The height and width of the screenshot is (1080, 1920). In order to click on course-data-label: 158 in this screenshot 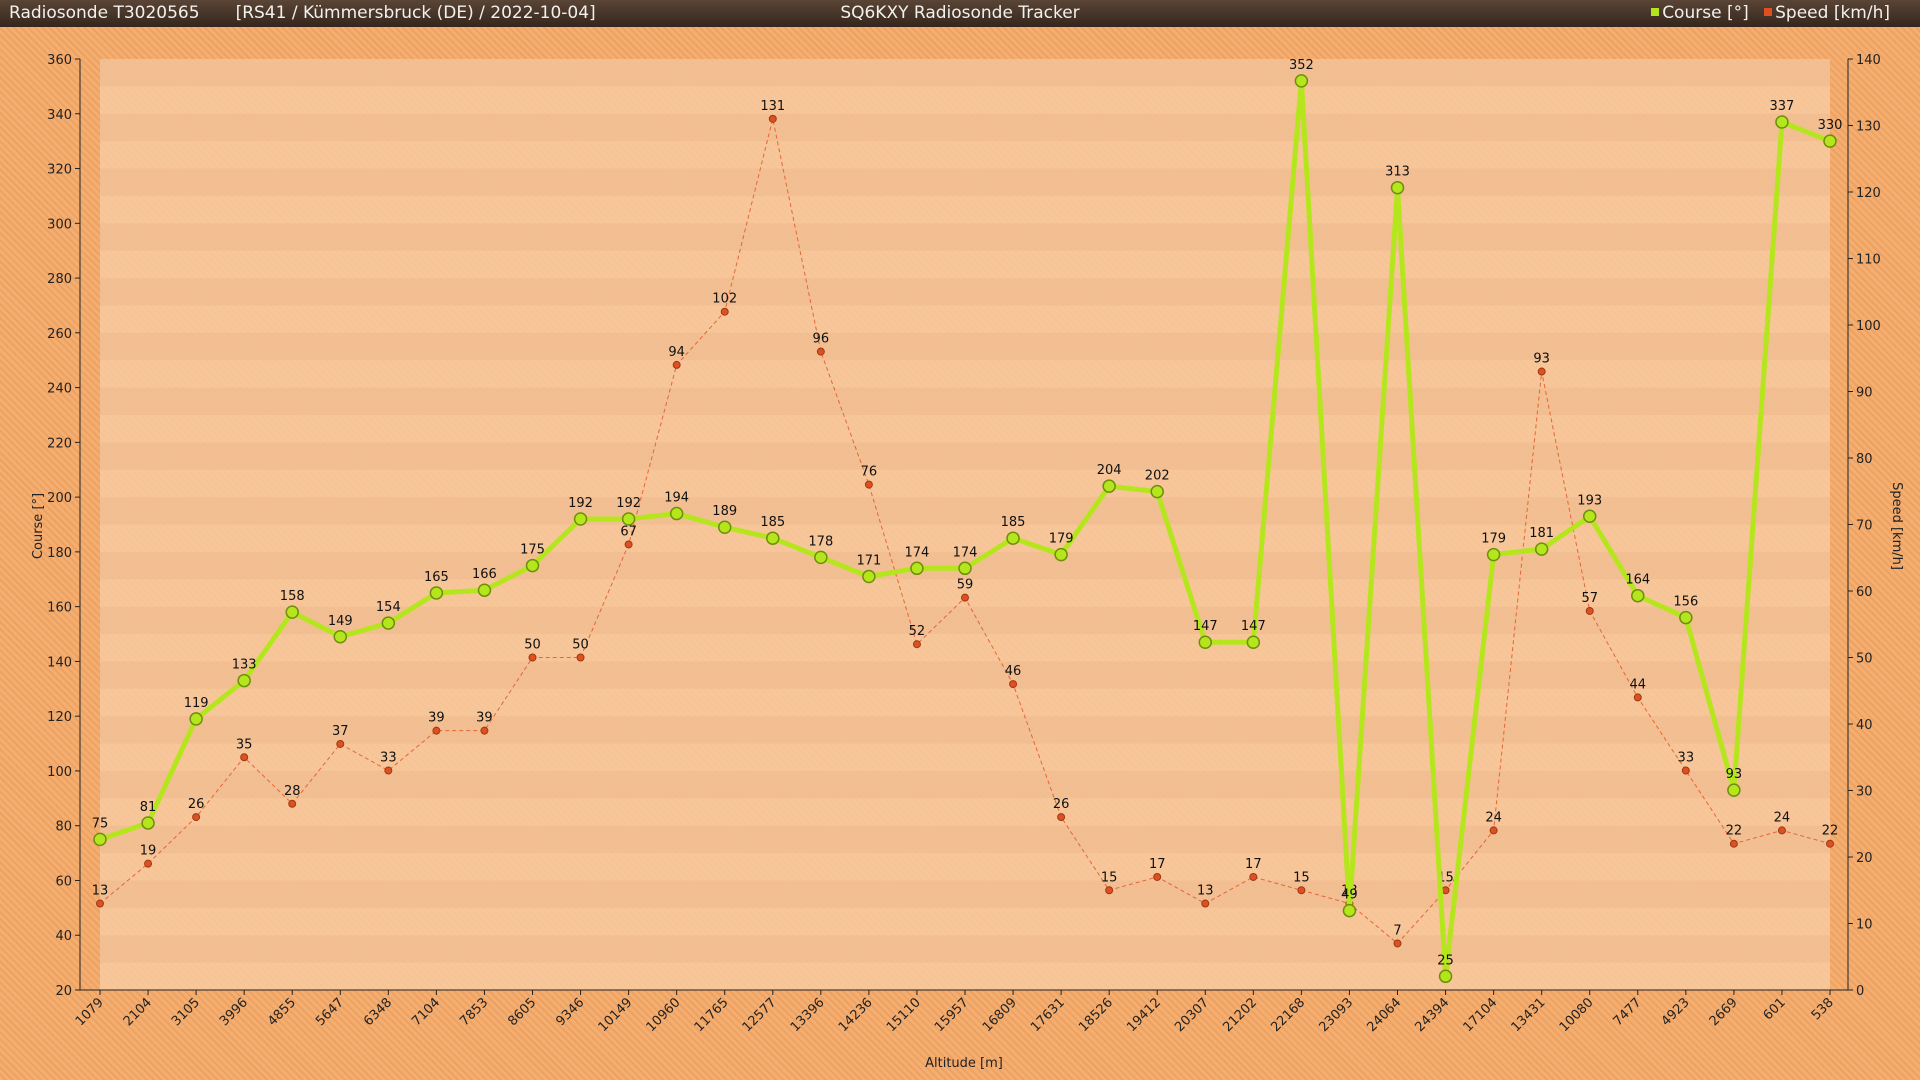, I will do `click(292, 596)`.